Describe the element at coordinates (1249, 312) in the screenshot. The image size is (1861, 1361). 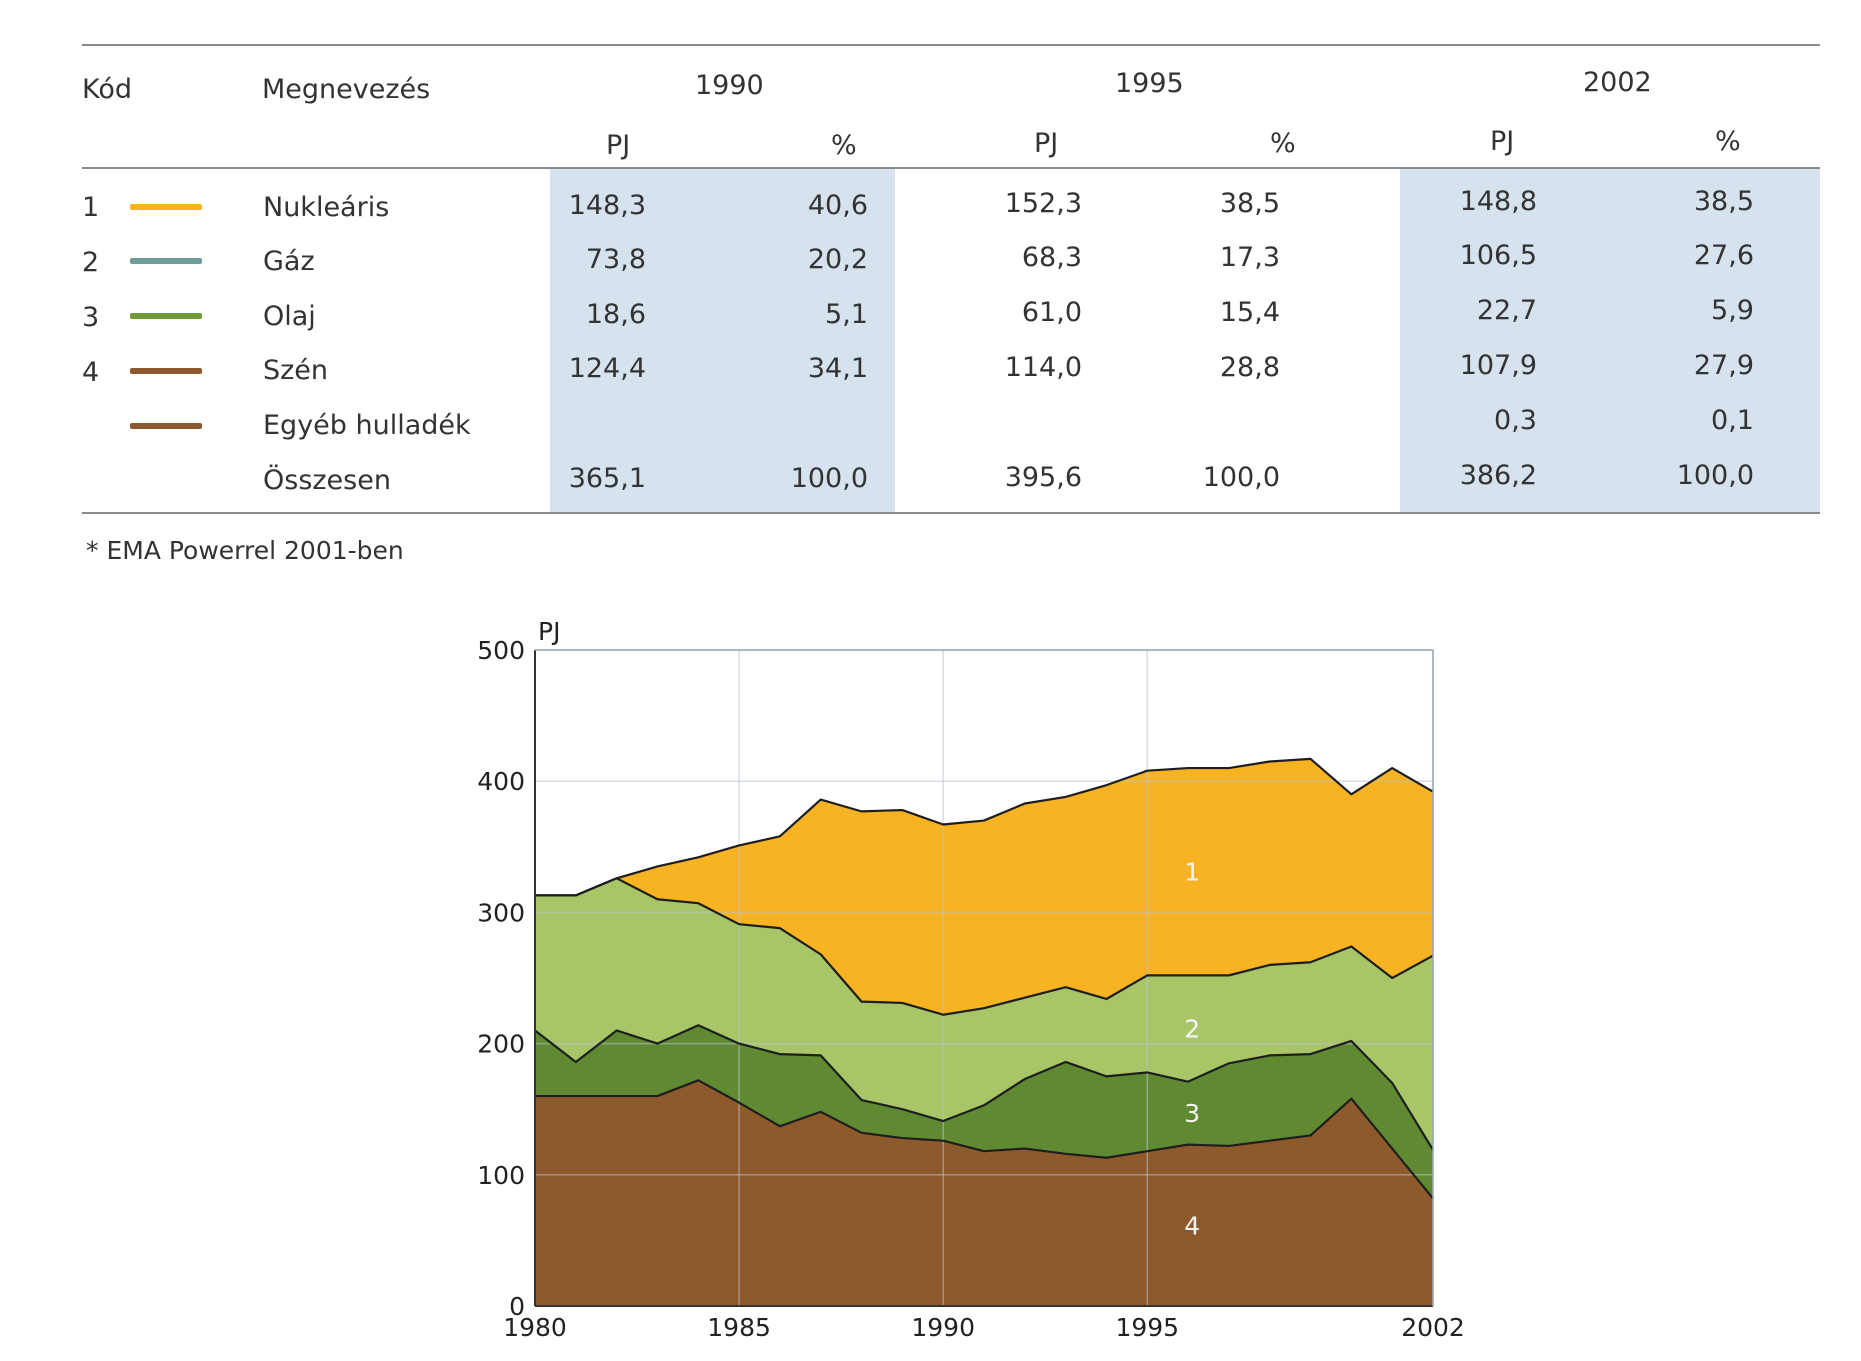
I see `row-value: 15,4` at that location.